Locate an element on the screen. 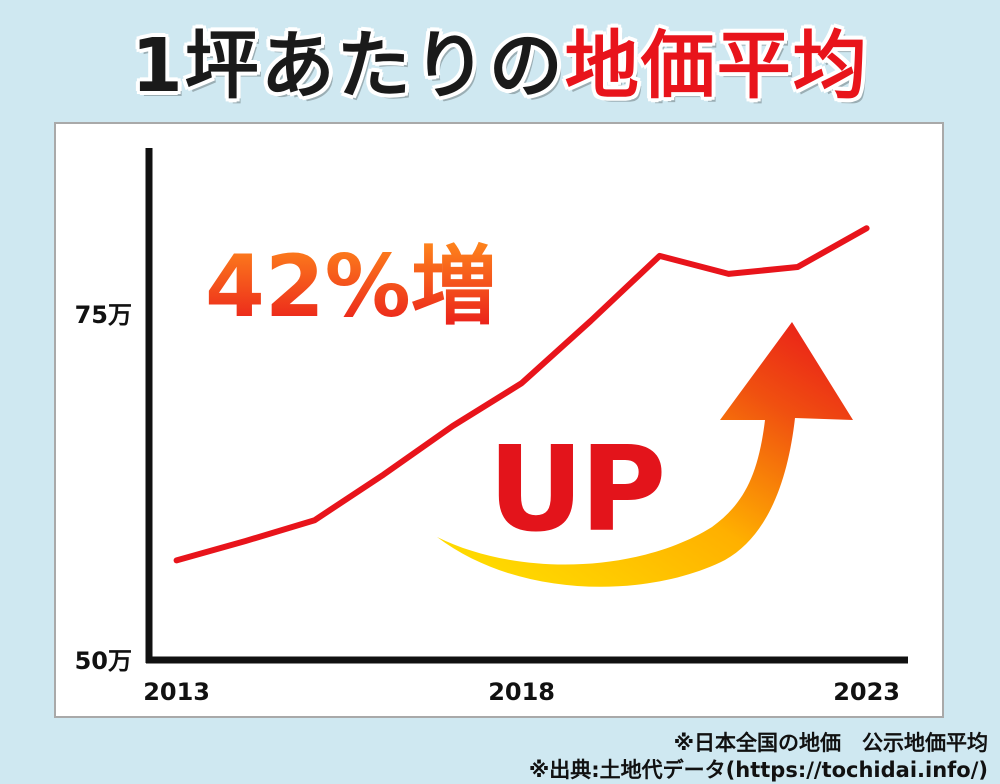  x-tick-label-2013: 2013 is located at coordinates (176, 692).